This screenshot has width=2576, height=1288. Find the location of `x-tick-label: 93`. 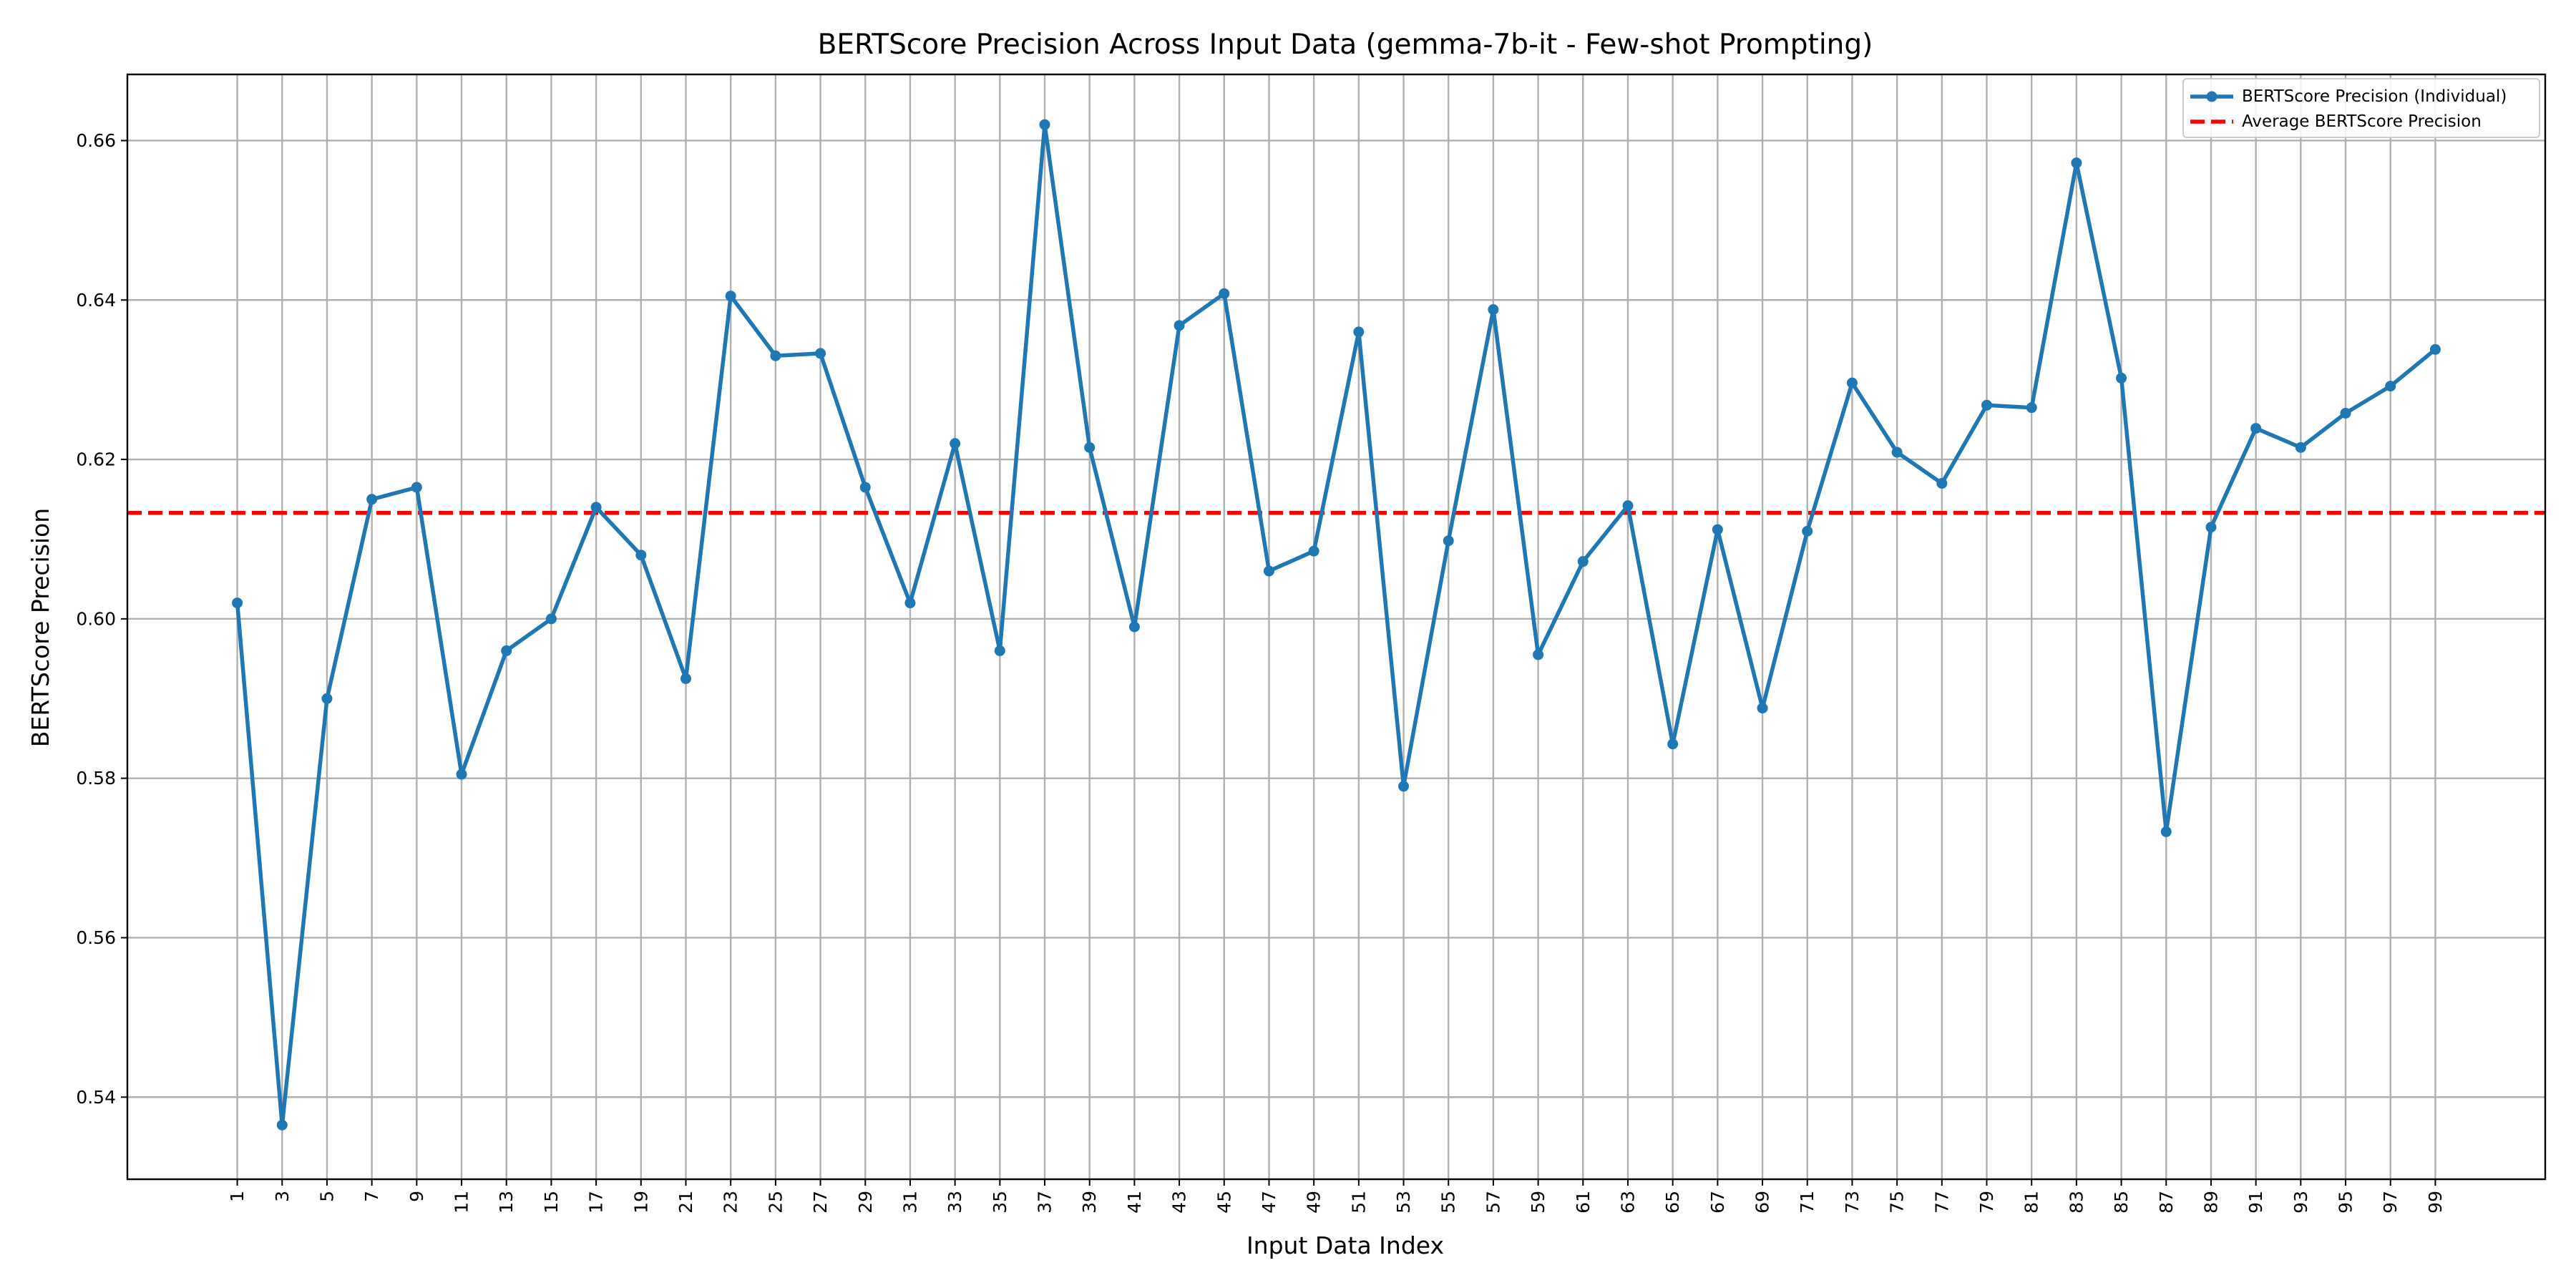

x-tick-label: 93 is located at coordinates (2300, 1202).